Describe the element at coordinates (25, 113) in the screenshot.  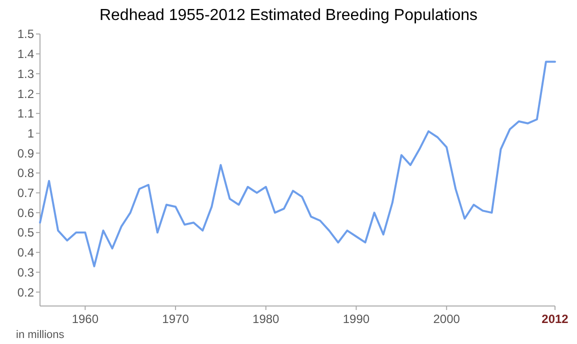
I see `y-tick-label: 1.1` at that location.